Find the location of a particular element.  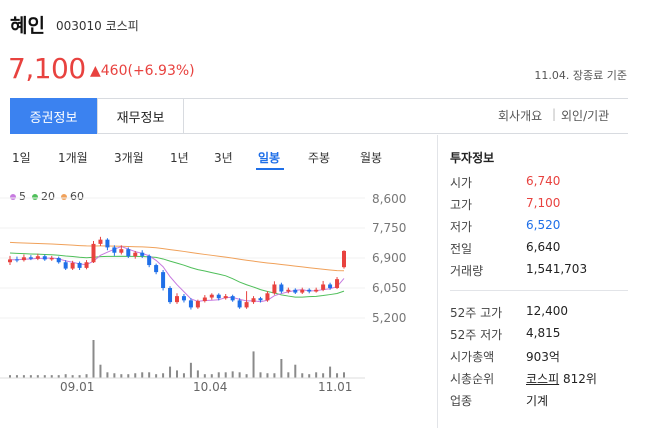

high-value: 7,100 is located at coordinates (543, 203).